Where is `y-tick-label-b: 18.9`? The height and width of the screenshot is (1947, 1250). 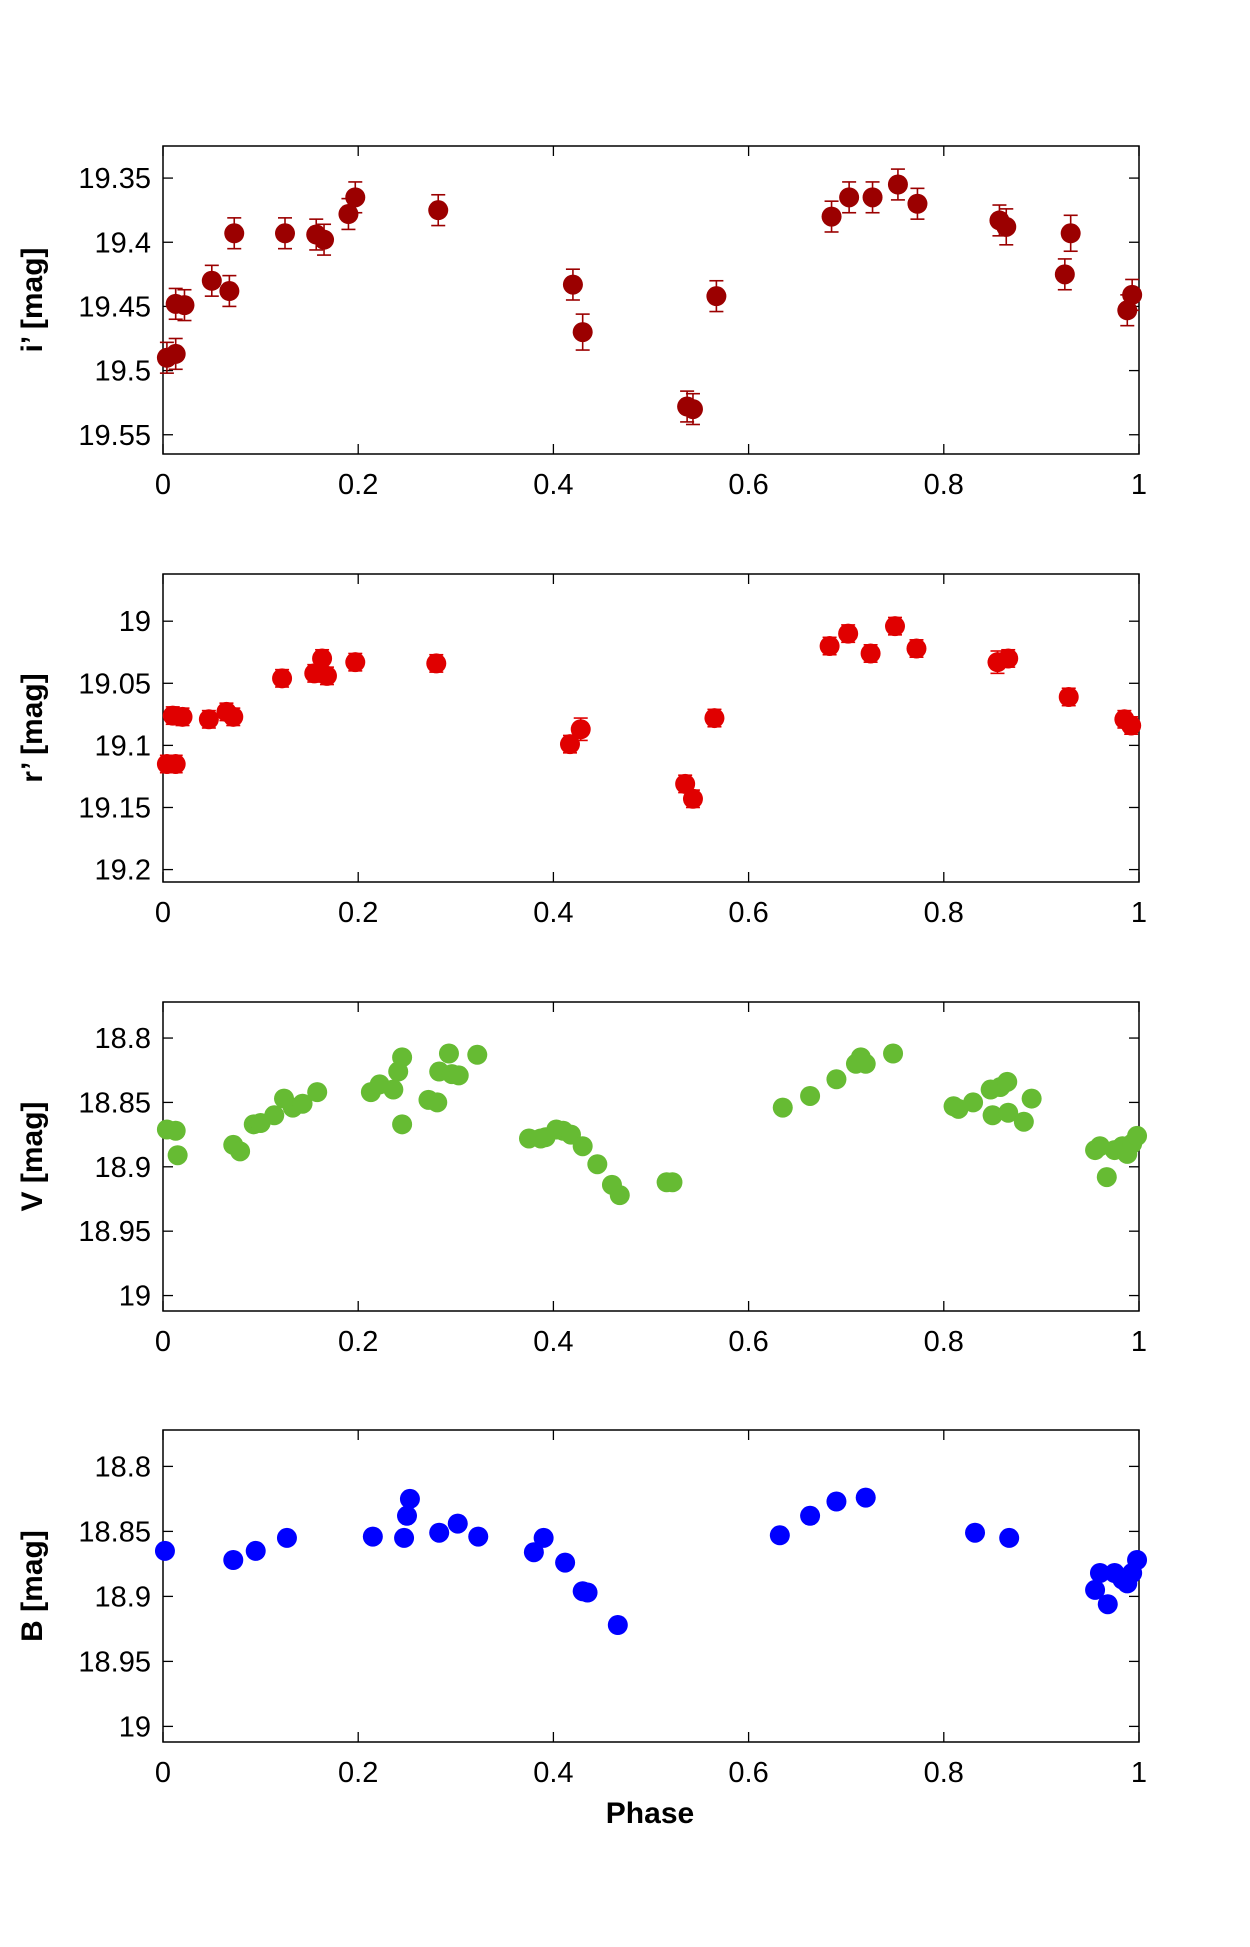 y-tick-label-b: 18.9 is located at coordinates (123, 1597).